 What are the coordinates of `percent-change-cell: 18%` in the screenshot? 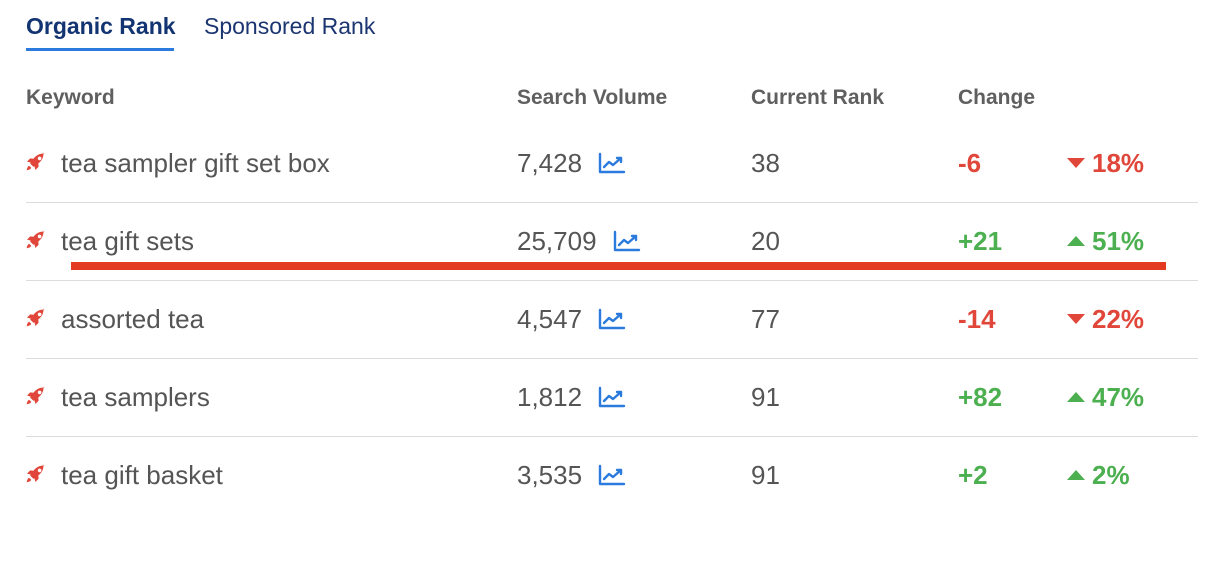 It's located at (1105, 163).